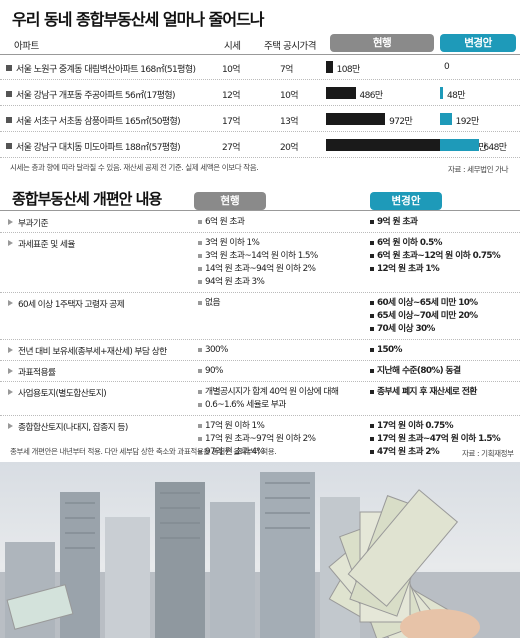 The height and width of the screenshot is (638, 520). I want to click on header-market-price: 시세, so click(232, 46).